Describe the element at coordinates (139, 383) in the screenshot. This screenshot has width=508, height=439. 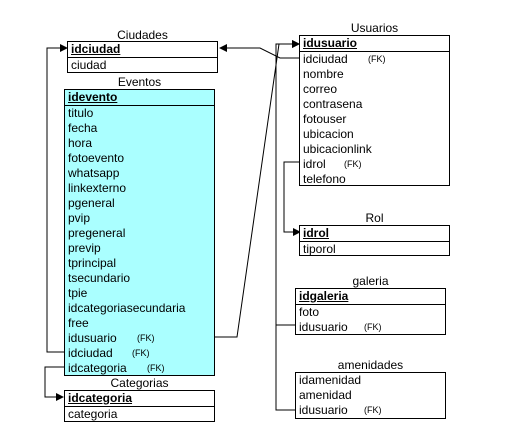
I see `categorias-title: Categorias` at that location.